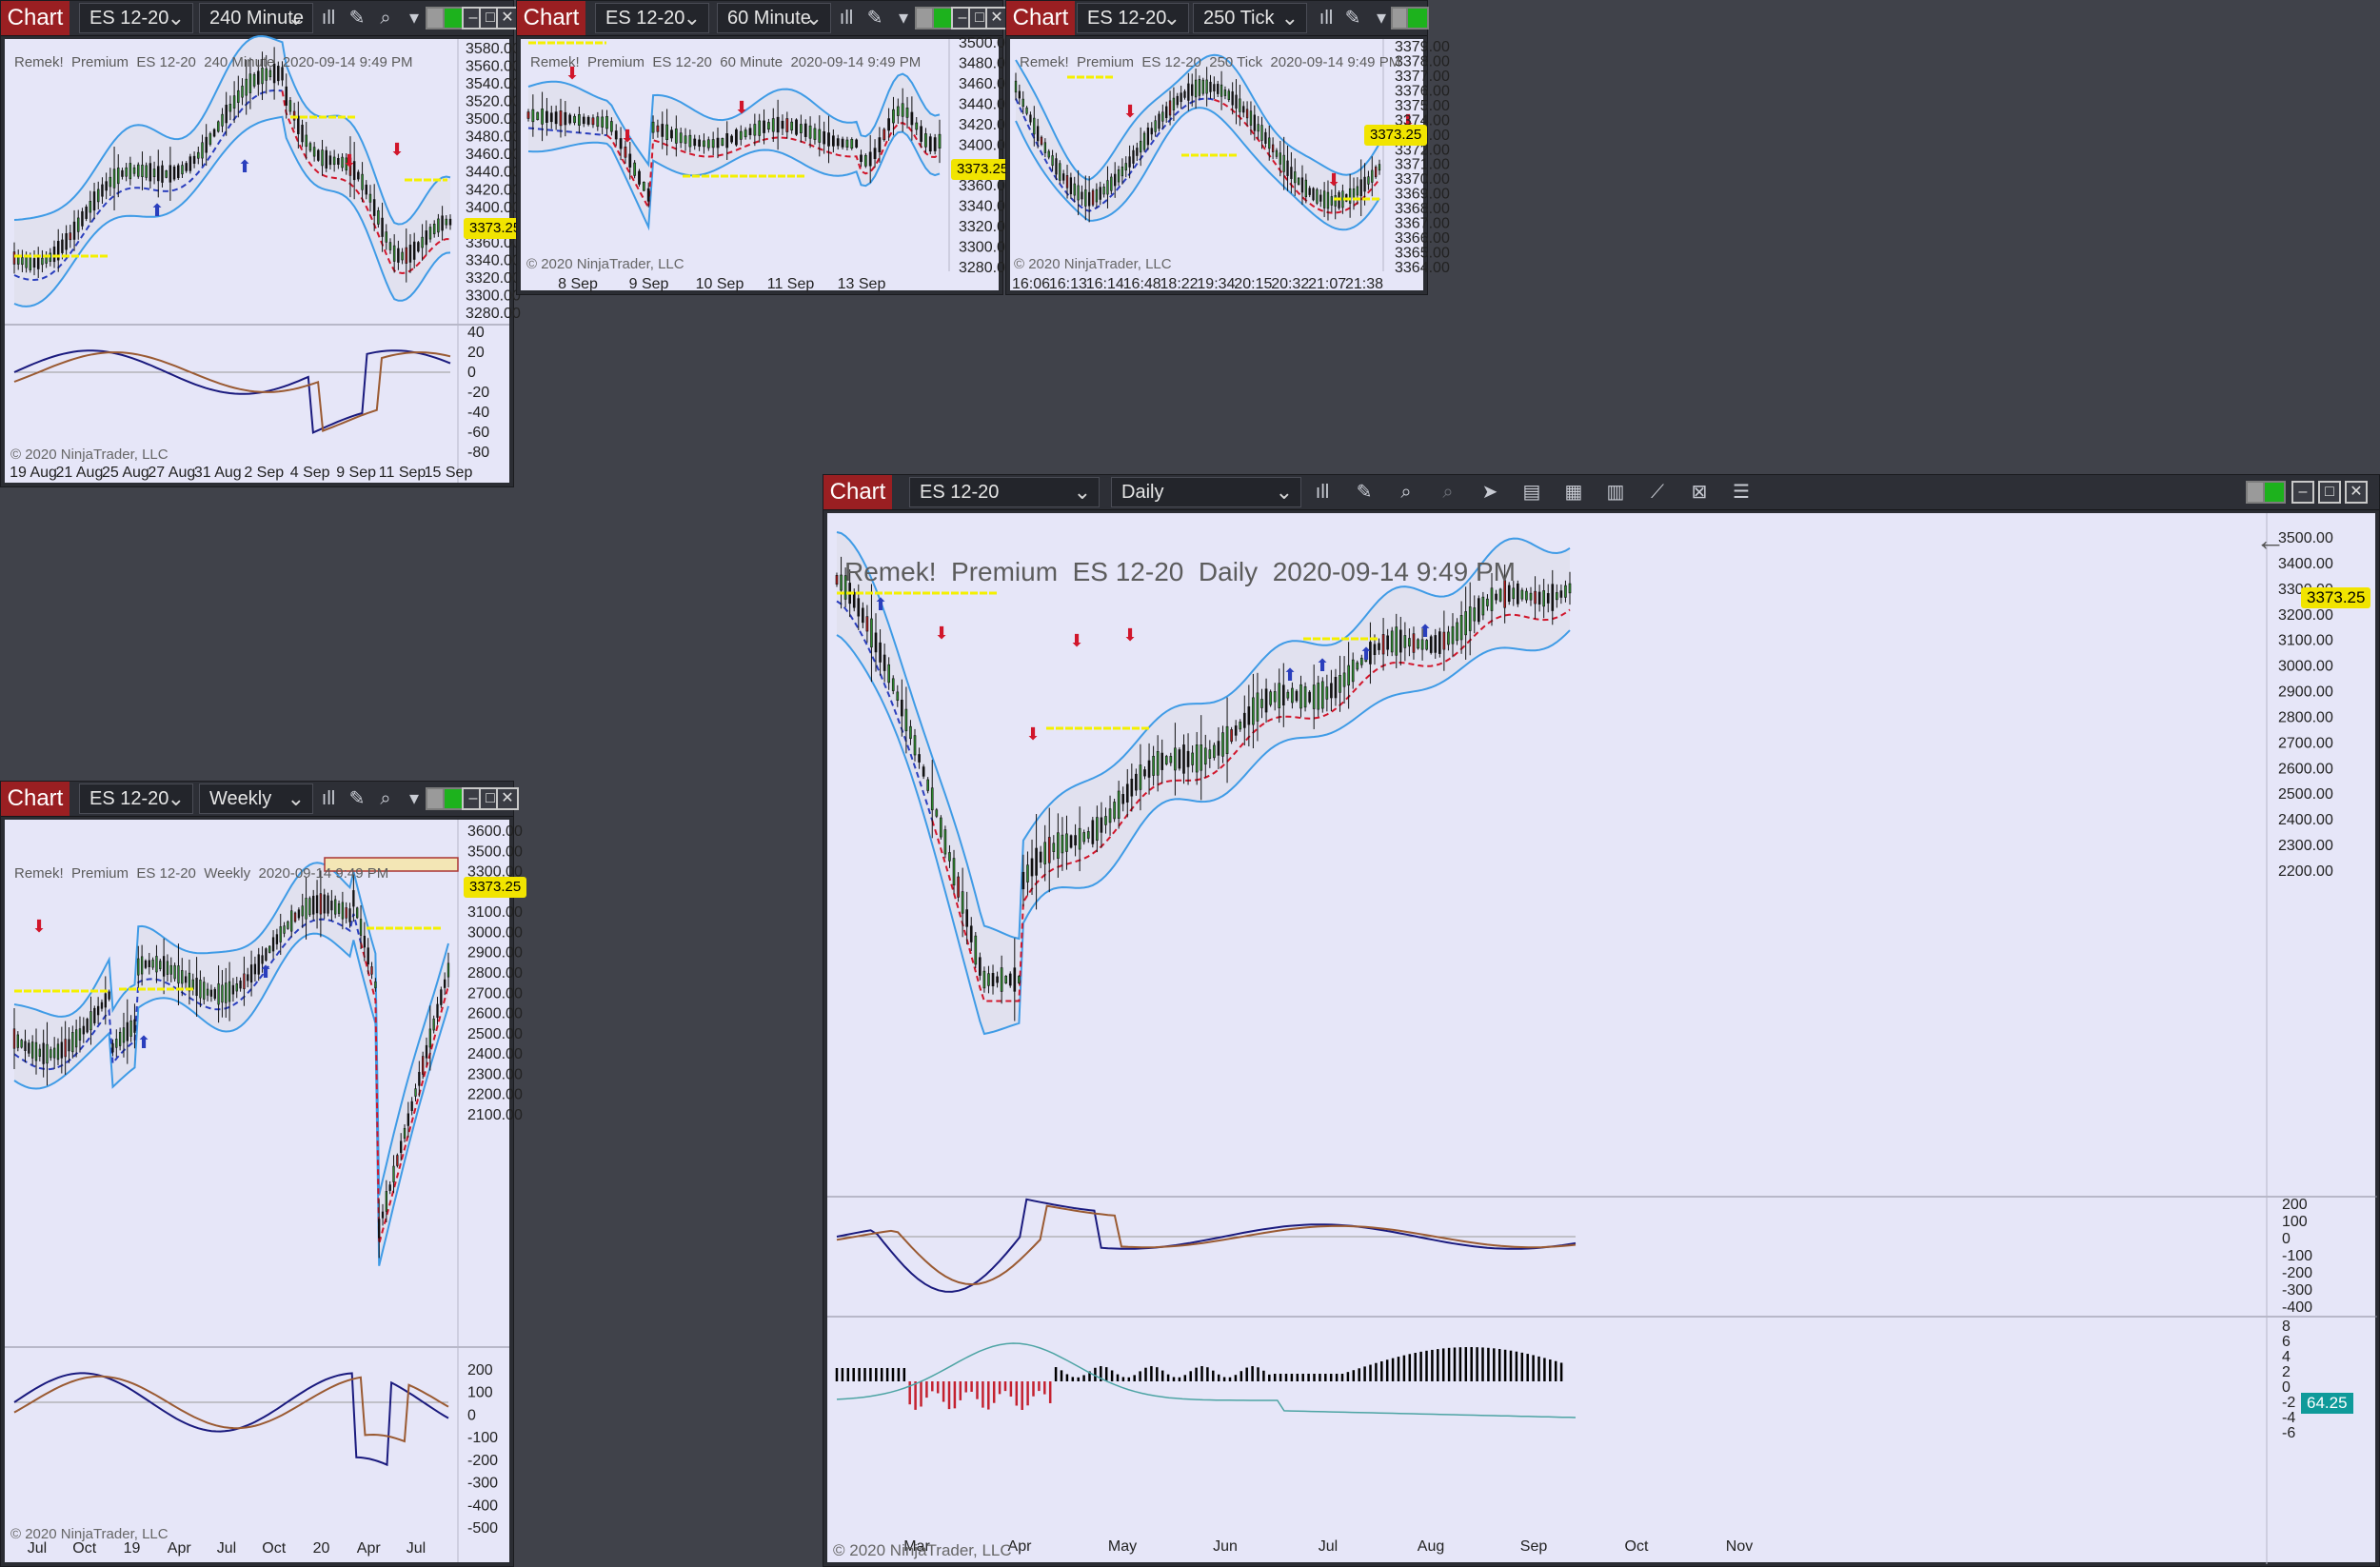 This screenshot has width=2380, height=1567. Describe the element at coordinates (2302, 492) in the screenshot. I see `minimize-button: –` at that location.